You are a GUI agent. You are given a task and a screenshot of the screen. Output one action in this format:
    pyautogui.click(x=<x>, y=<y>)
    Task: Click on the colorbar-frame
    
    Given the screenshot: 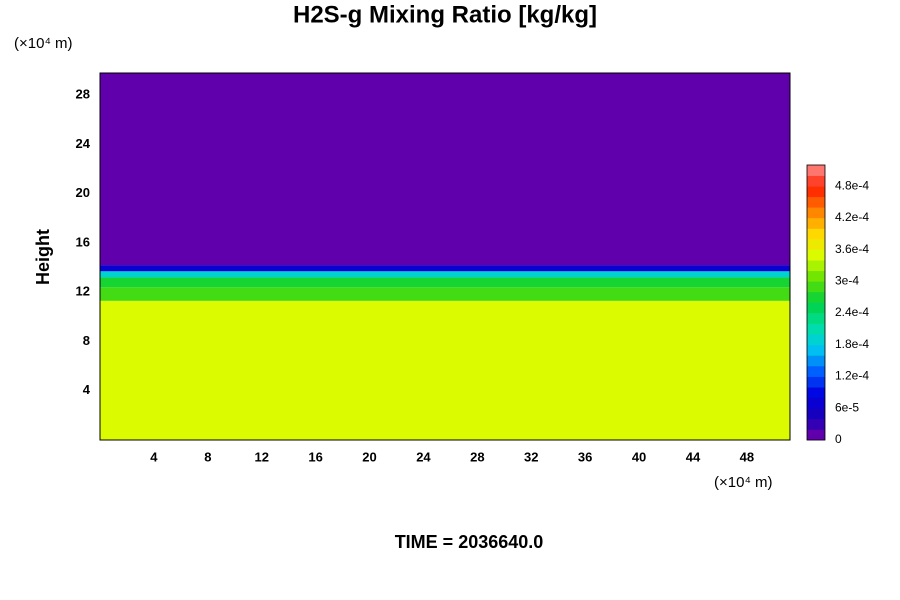 What is the action you would take?
    pyautogui.click(x=816, y=302)
    